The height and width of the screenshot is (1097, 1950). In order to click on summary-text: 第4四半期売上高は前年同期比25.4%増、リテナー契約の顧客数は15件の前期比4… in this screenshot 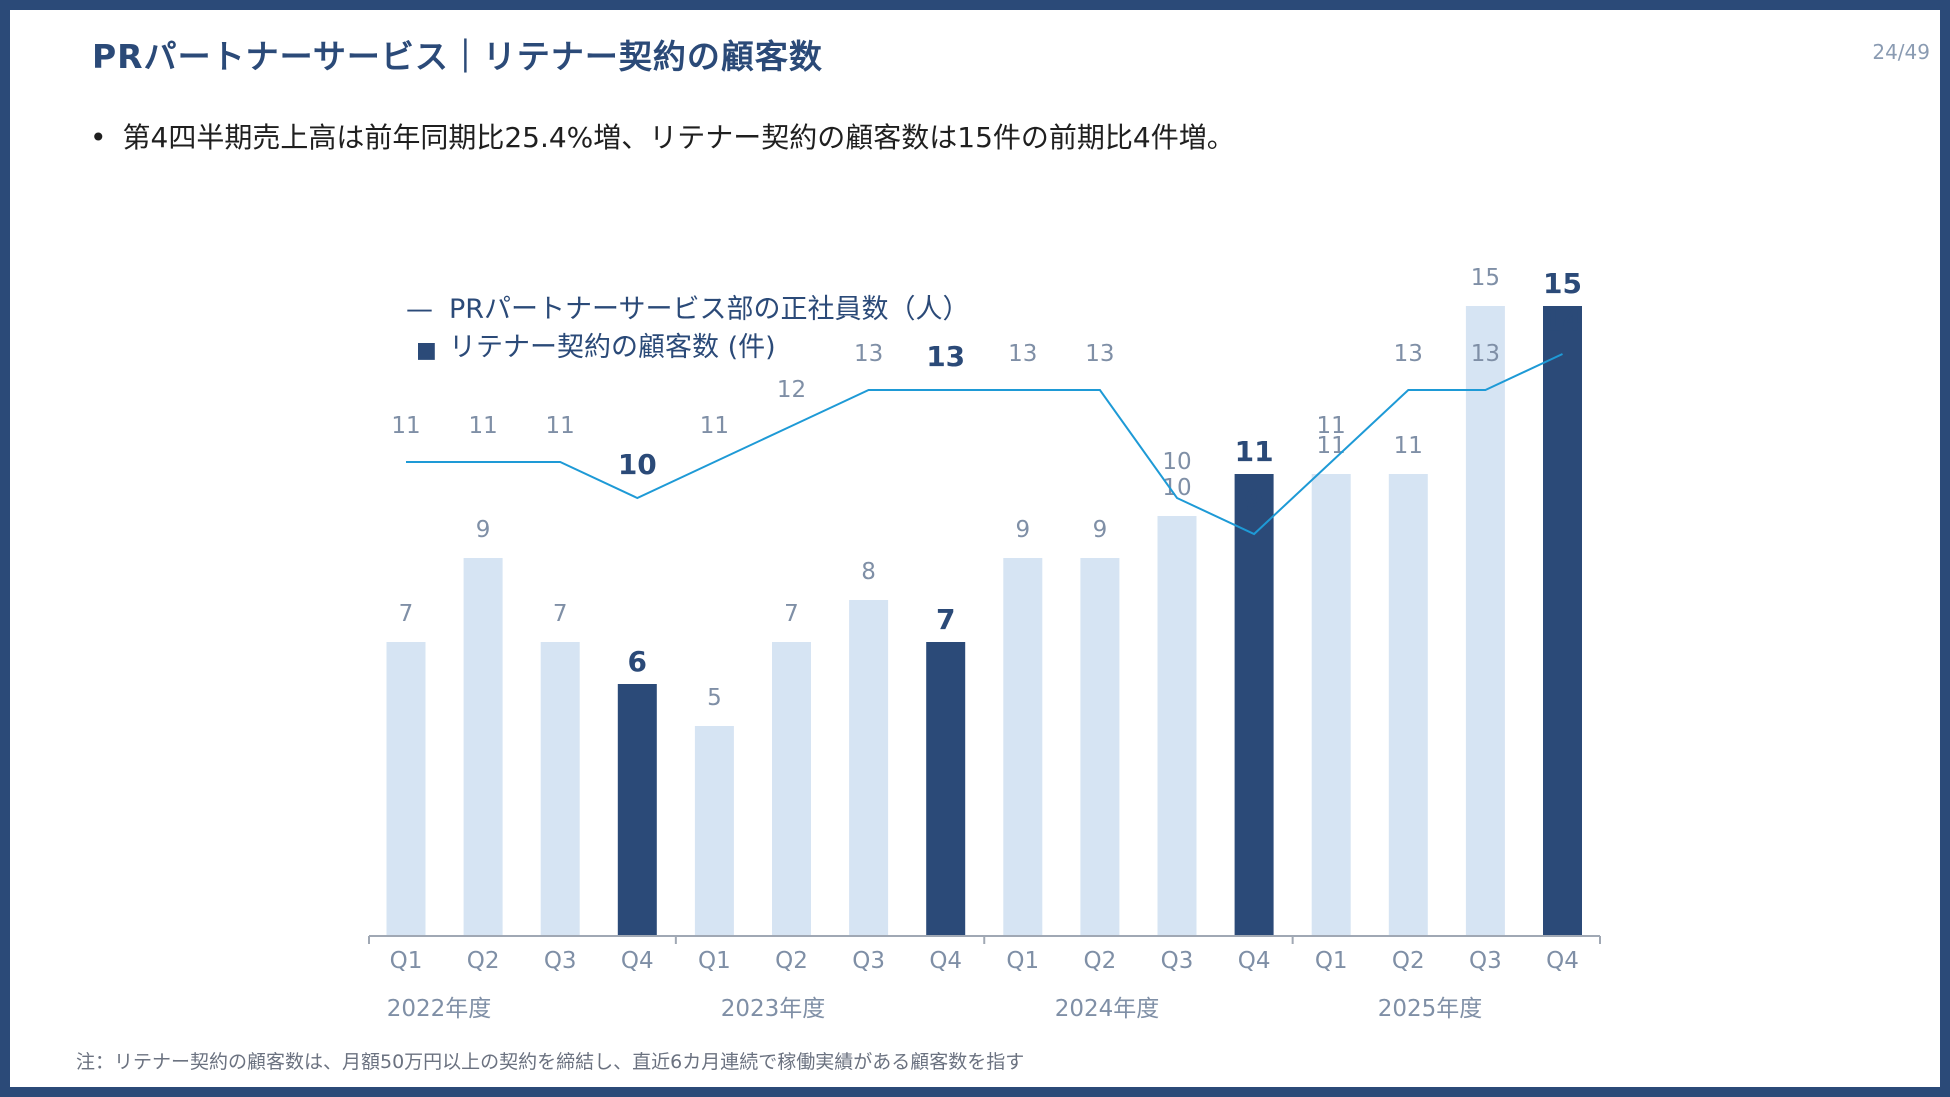, I will do `click(678, 137)`.